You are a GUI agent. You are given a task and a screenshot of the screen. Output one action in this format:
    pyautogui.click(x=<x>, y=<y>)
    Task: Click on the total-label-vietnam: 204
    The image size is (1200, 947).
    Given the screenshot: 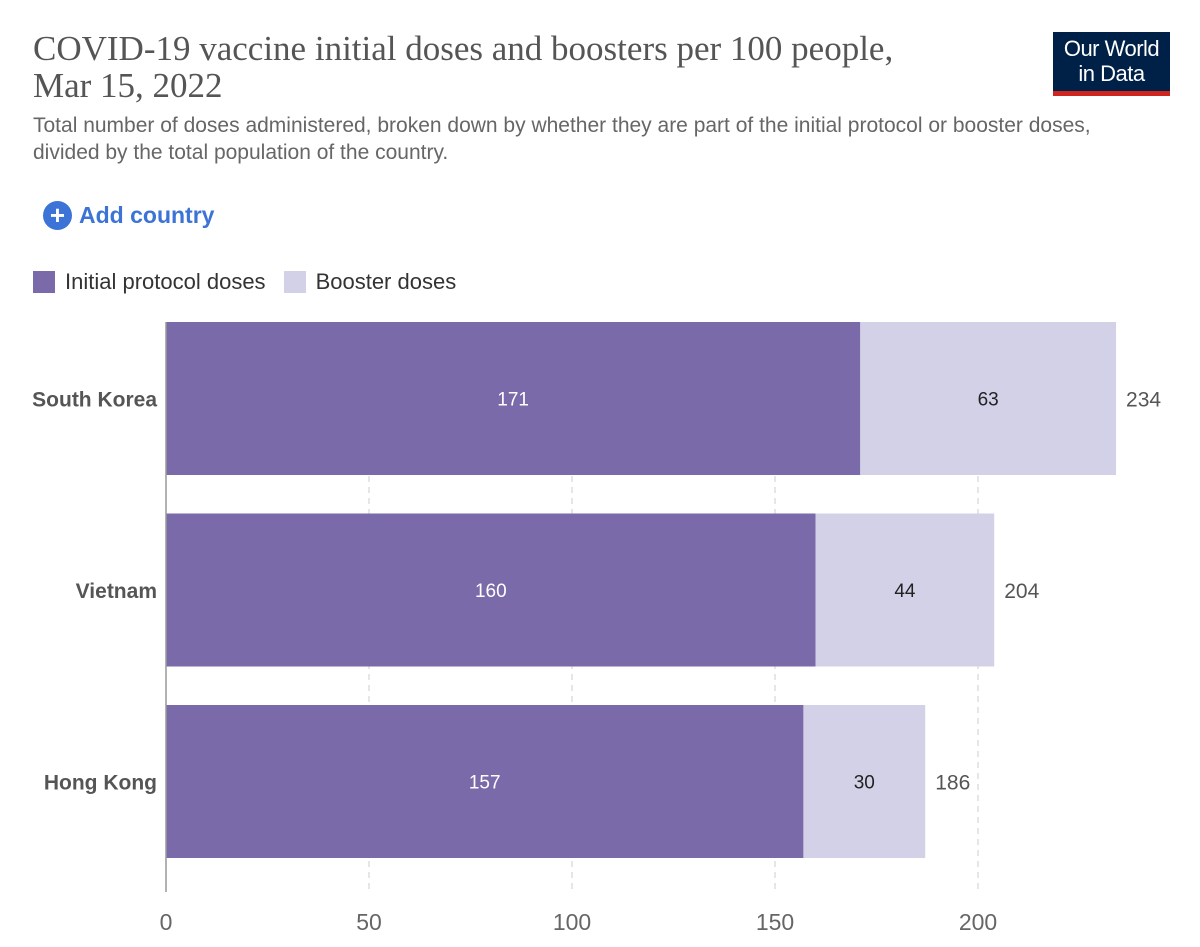 What is the action you would take?
    pyautogui.click(x=1021, y=591)
    